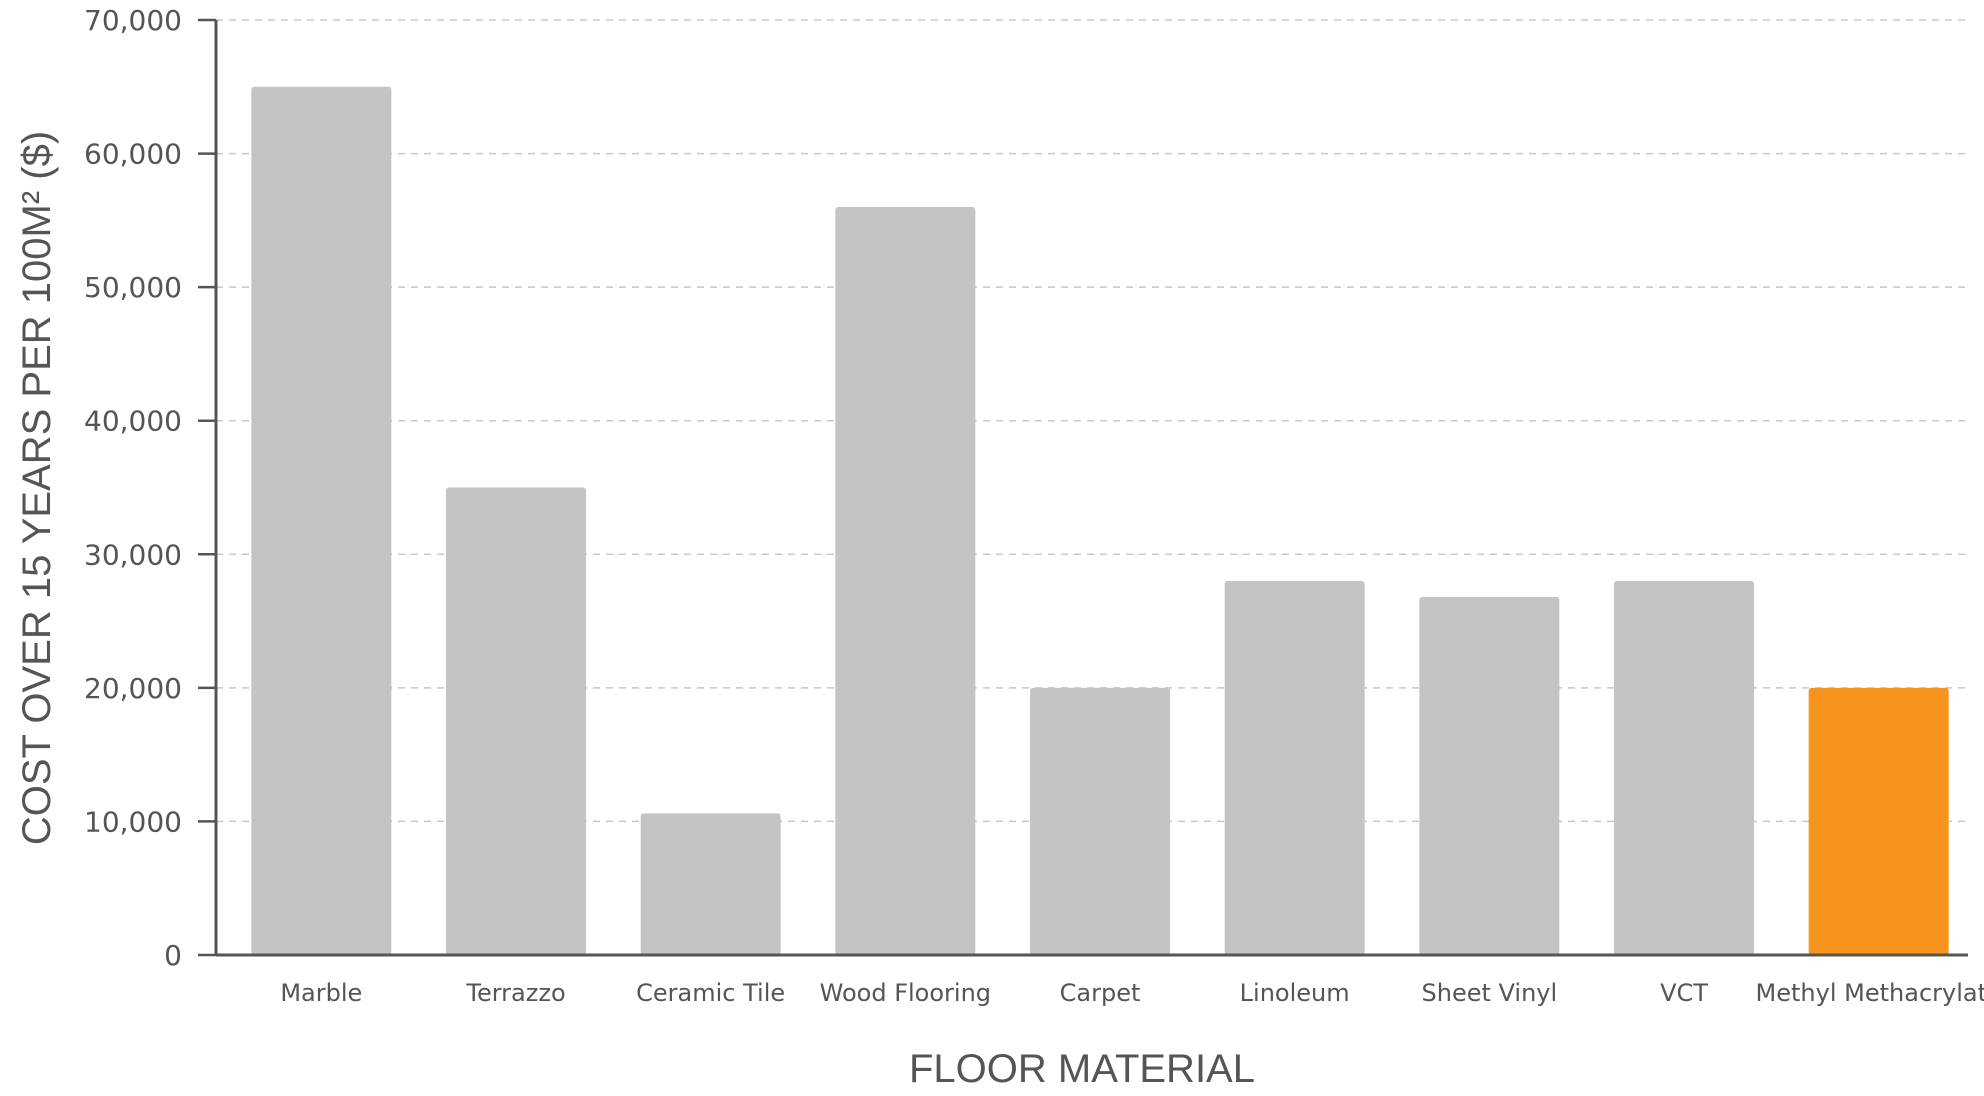 Image resolution: width=1984 pixels, height=1096 pixels. What do you see at coordinates (710, 884) in the screenshot?
I see `bar-ceramic-tile` at bounding box center [710, 884].